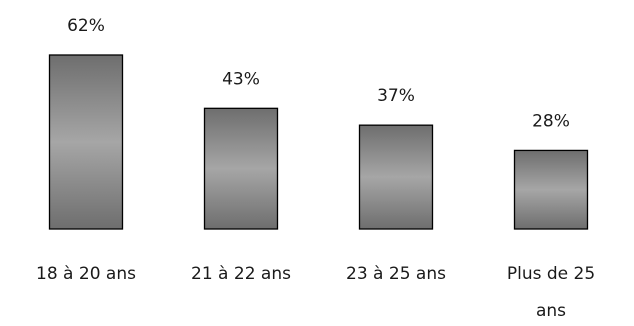 The width and height of the screenshot is (634, 326). What do you see at coordinates (241, 79) in the screenshot?
I see `data-label-1: 43%` at bounding box center [241, 79].